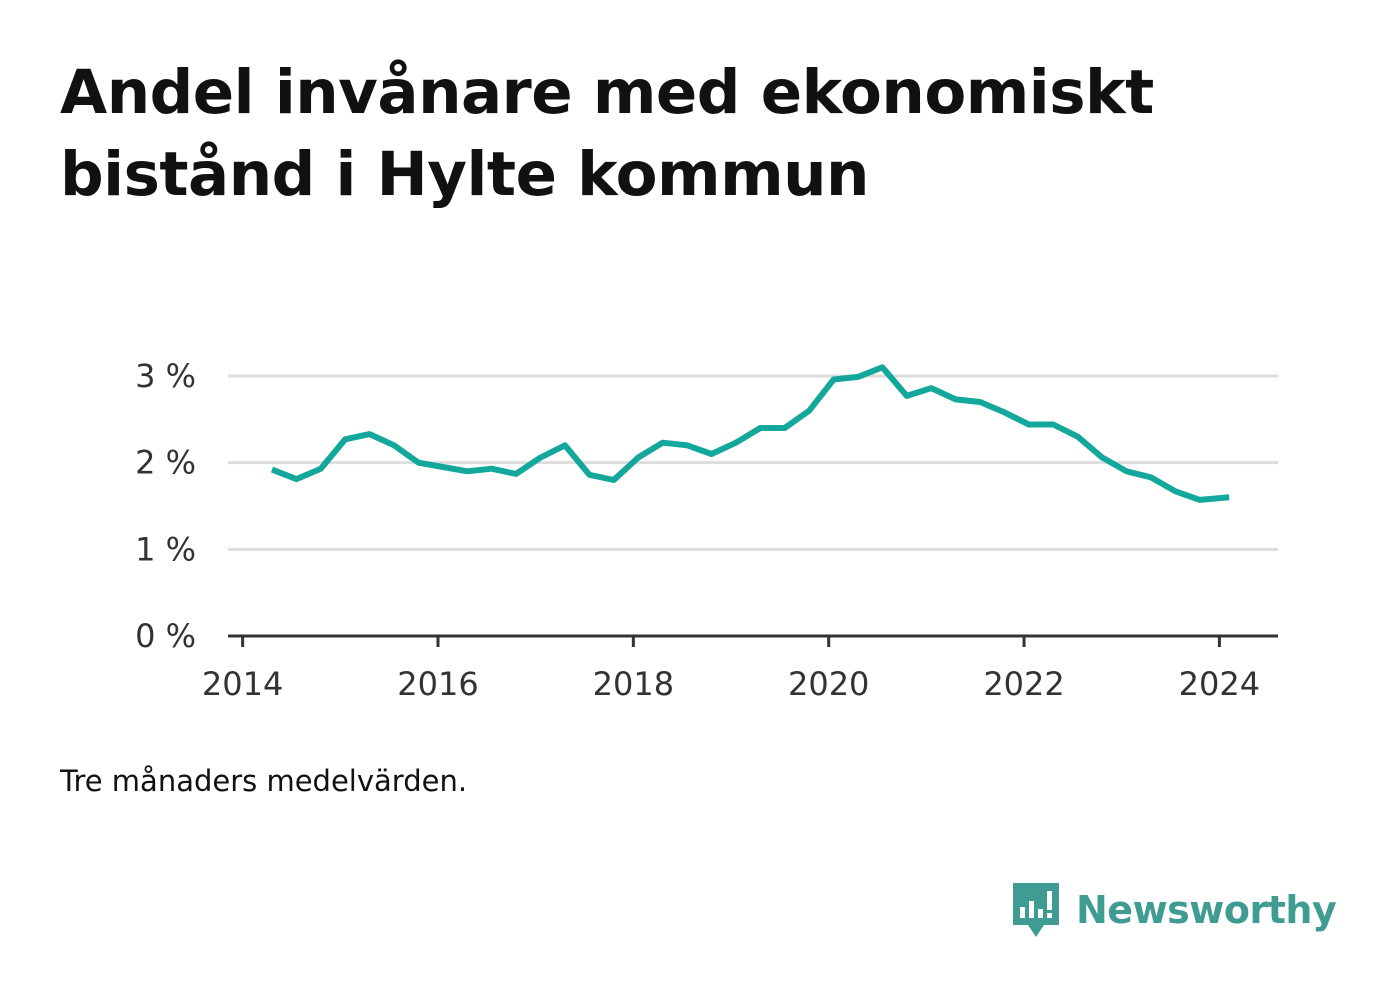 This screenshot has height=999, width=1382. I want to click on x-axis, so click(753, 640).